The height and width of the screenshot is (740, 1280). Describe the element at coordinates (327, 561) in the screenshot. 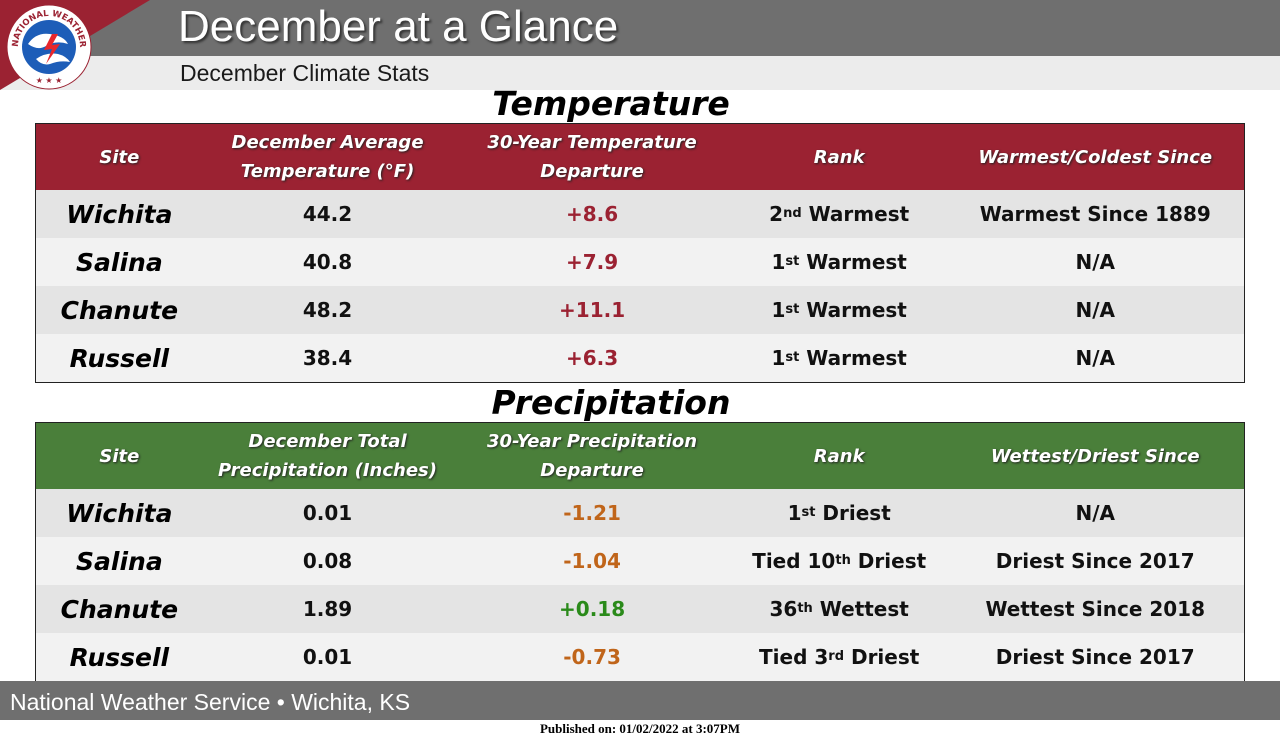

I see `site-value: 0.08` at that location.